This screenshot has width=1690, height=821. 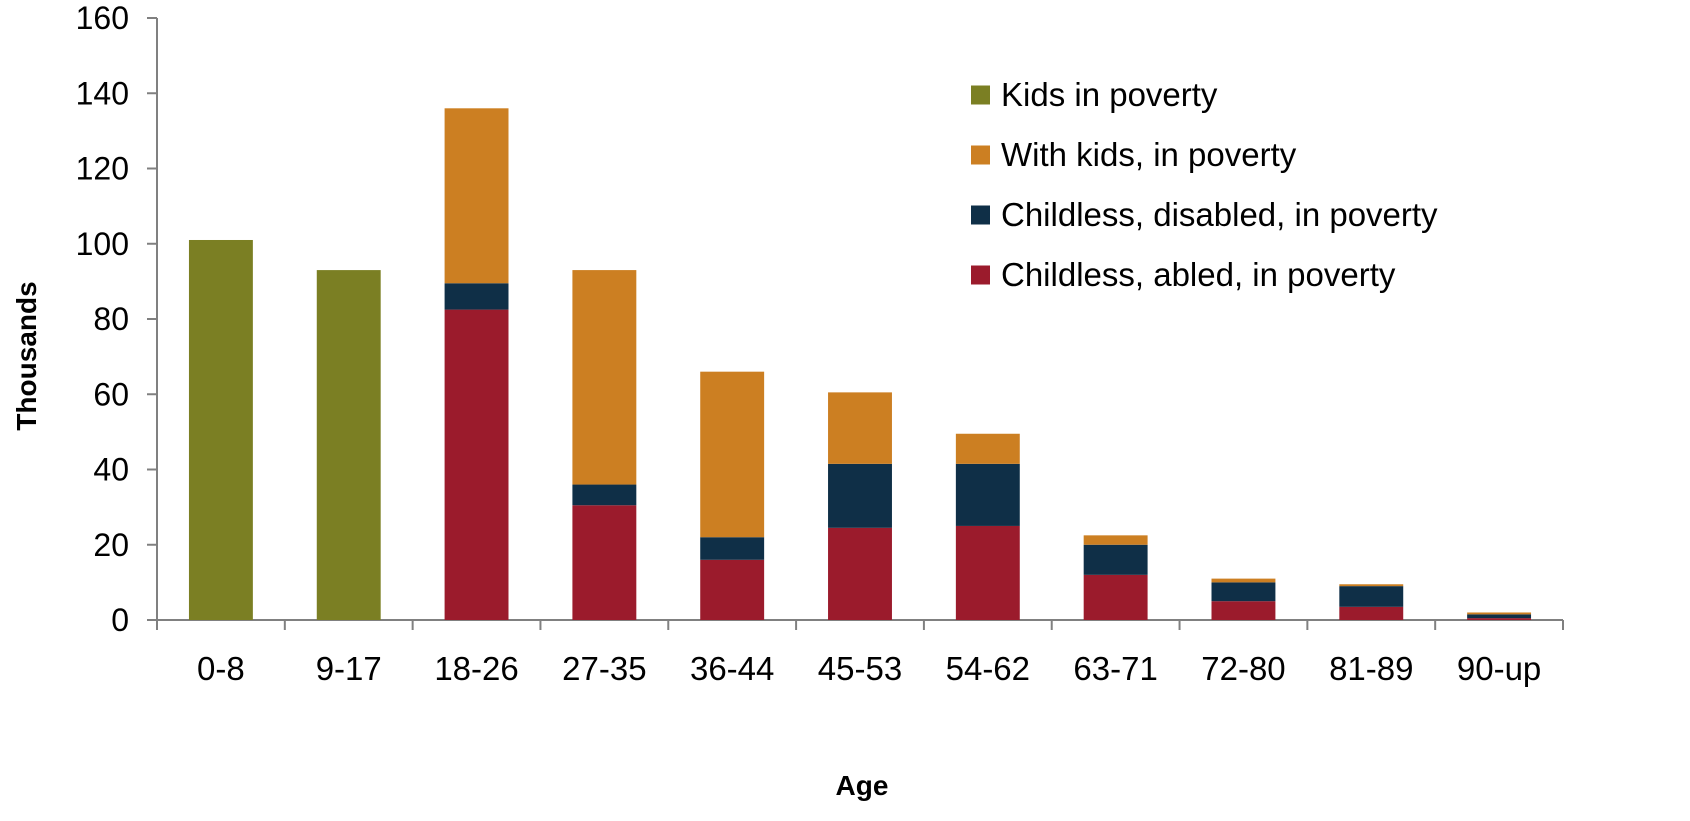 What do you see at coordinates (1149, 154) in the screenshot?
I see `legend-label: With kids, in poverty` at bounding box center [1149, 154].